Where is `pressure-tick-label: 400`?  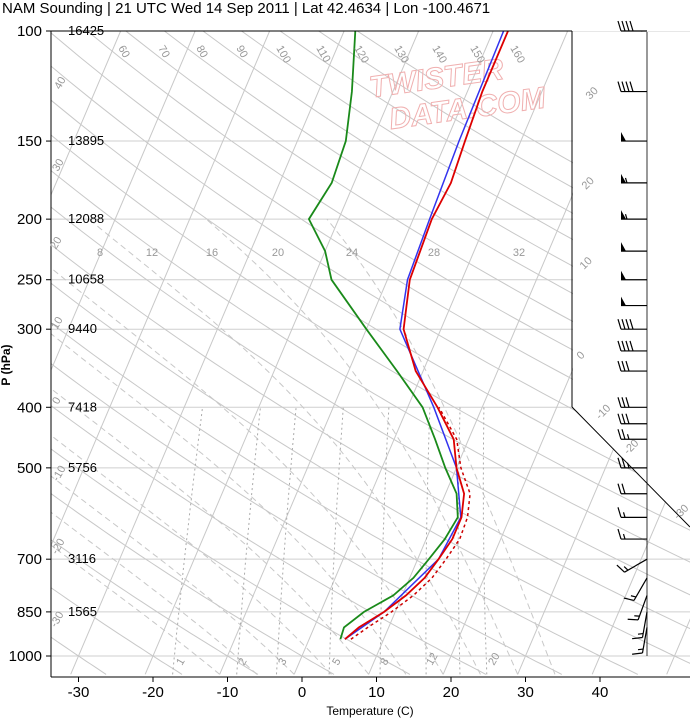
pressure-tick-label: 400 is located at coordinates (29, 407).